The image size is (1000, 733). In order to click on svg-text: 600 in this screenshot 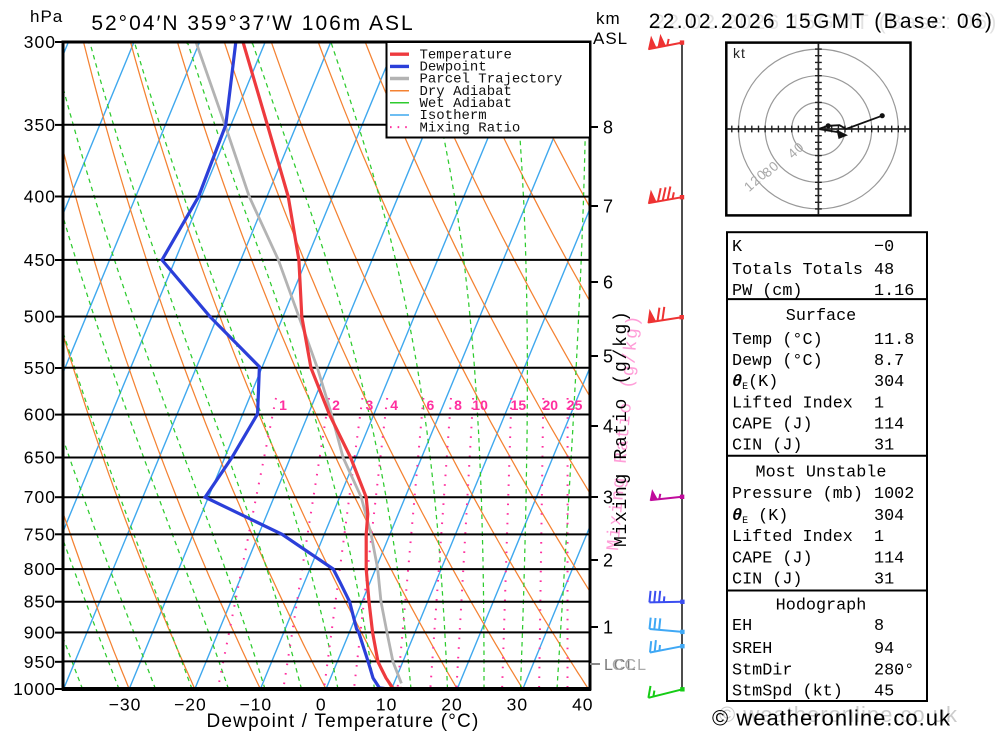, I will do `click(40, 415)`.